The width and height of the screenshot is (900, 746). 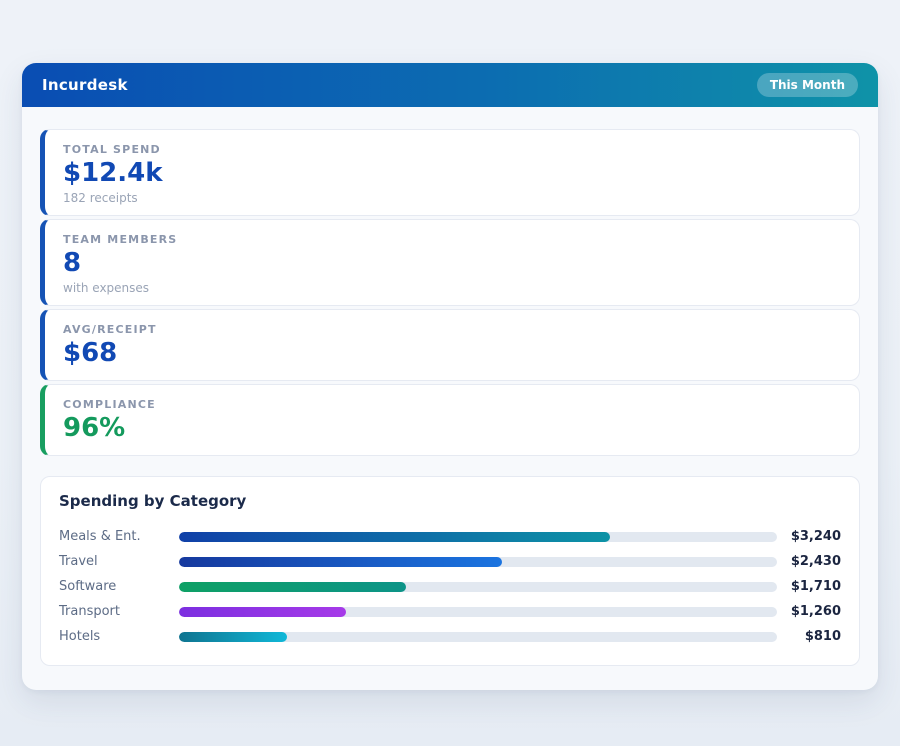 What do you see at coordinates (90, 611) in the screenshot?
I see `category-label: Transport` at bounding box center [90, 611].